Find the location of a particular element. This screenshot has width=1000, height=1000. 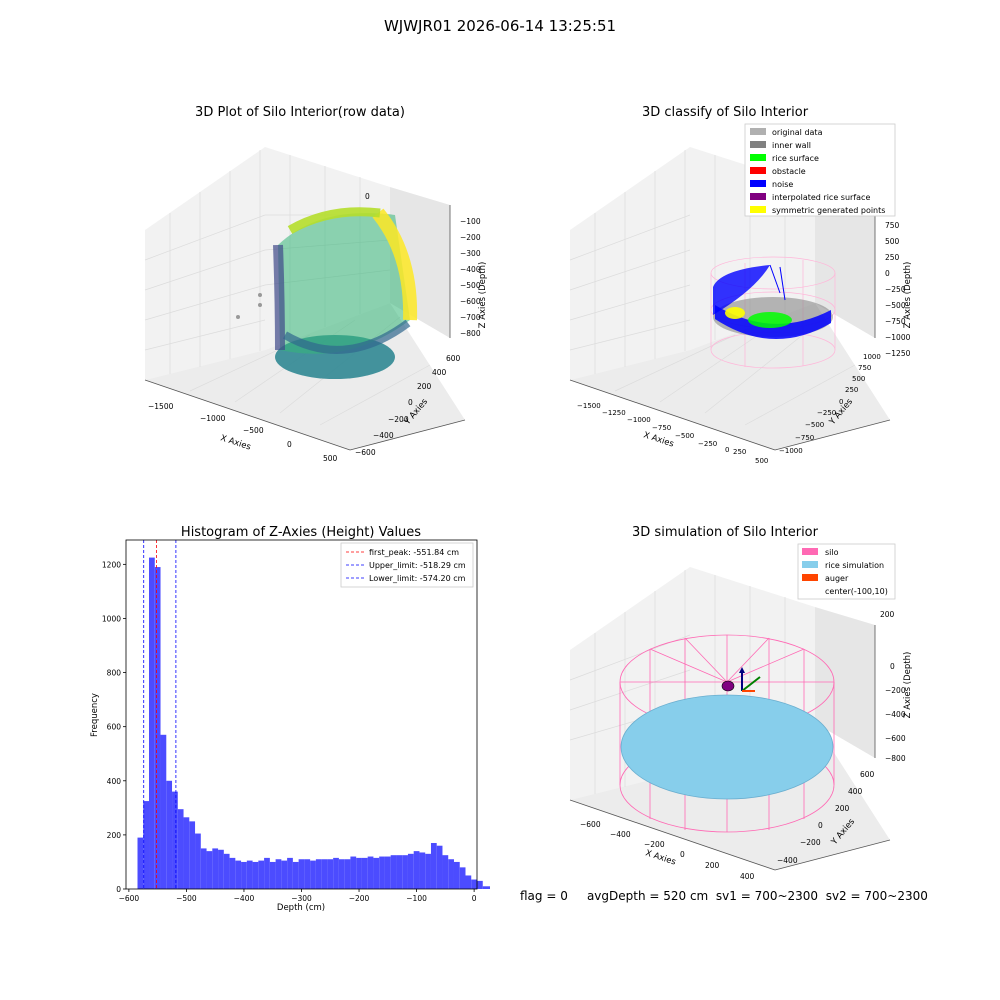

sv1-text: sv1 = 700~2300 is located at coordinates (767, 896).